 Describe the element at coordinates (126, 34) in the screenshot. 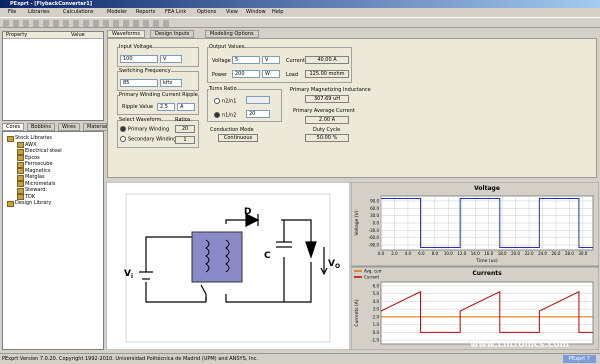

I see `tab: Waveforms` at that location.